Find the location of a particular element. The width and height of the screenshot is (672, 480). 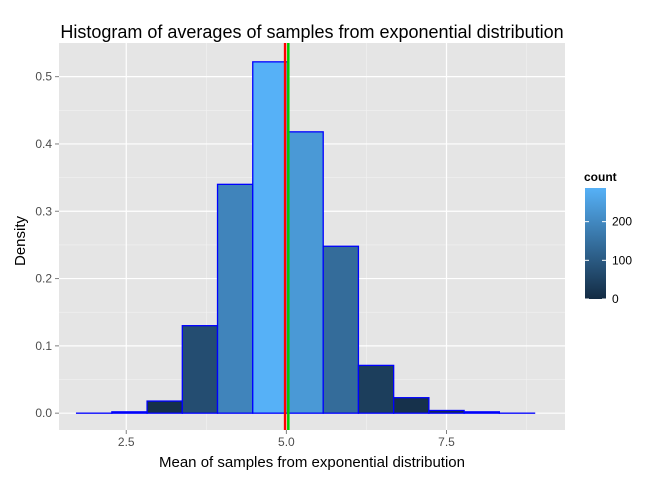

legend-tick-label: 200 is located at coordinates (622, 222).